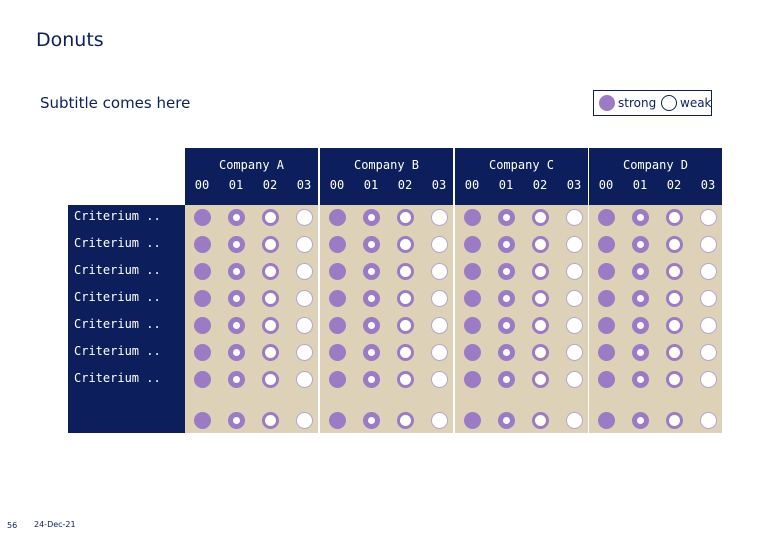 The height and width of the screenshot is (540, 780). Describe the element at coordinates (386, 290) in the screenshot. I see `company-block: Company B 00 01 02 03` at that location.